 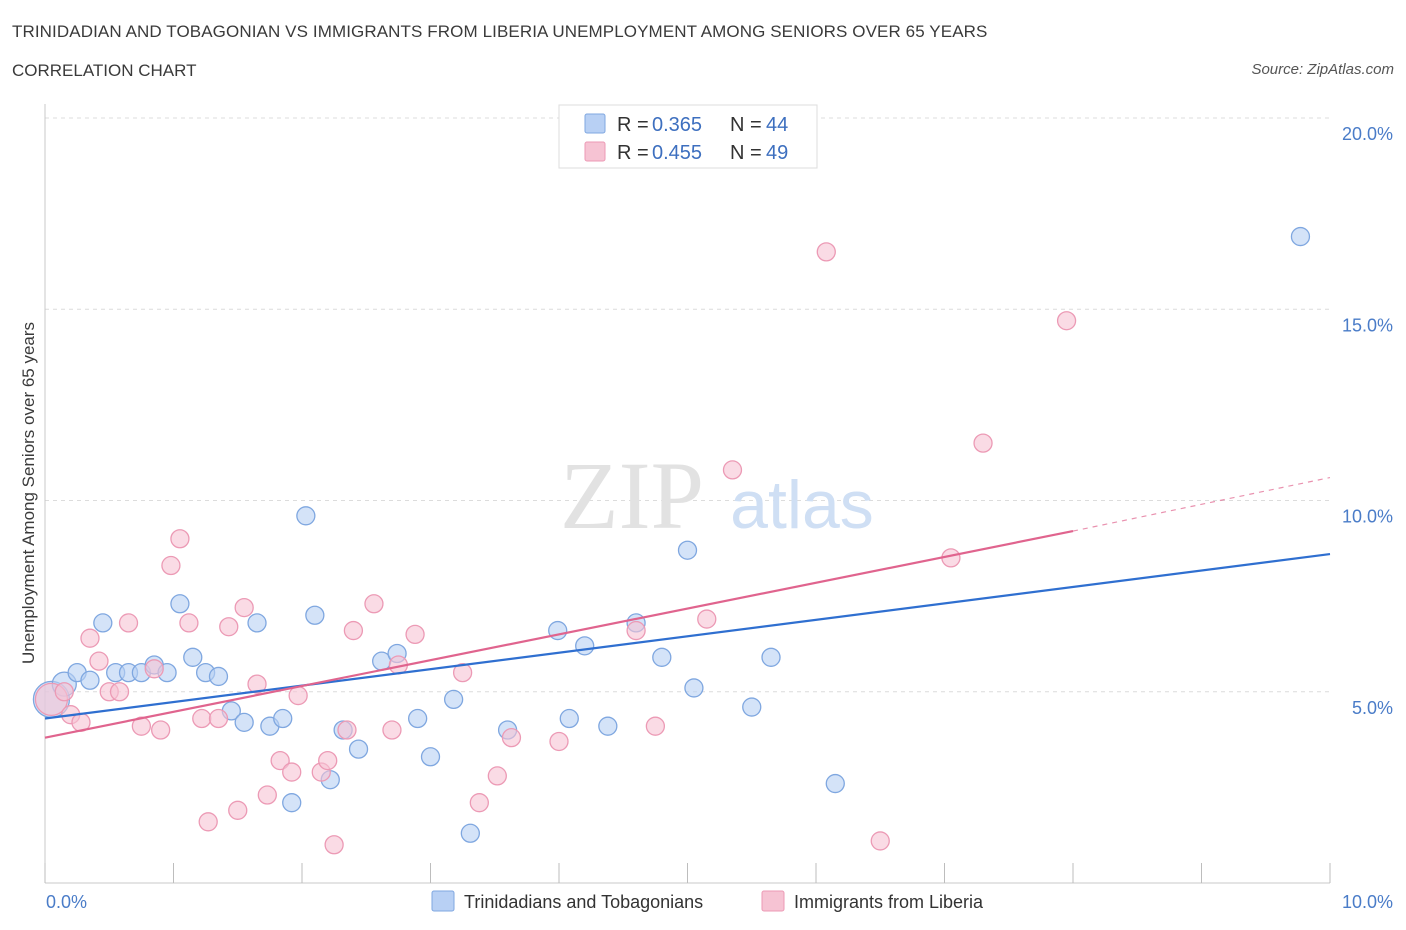 I want to click on x-tick-label: 10.0%, so click(x=1367, y=902).